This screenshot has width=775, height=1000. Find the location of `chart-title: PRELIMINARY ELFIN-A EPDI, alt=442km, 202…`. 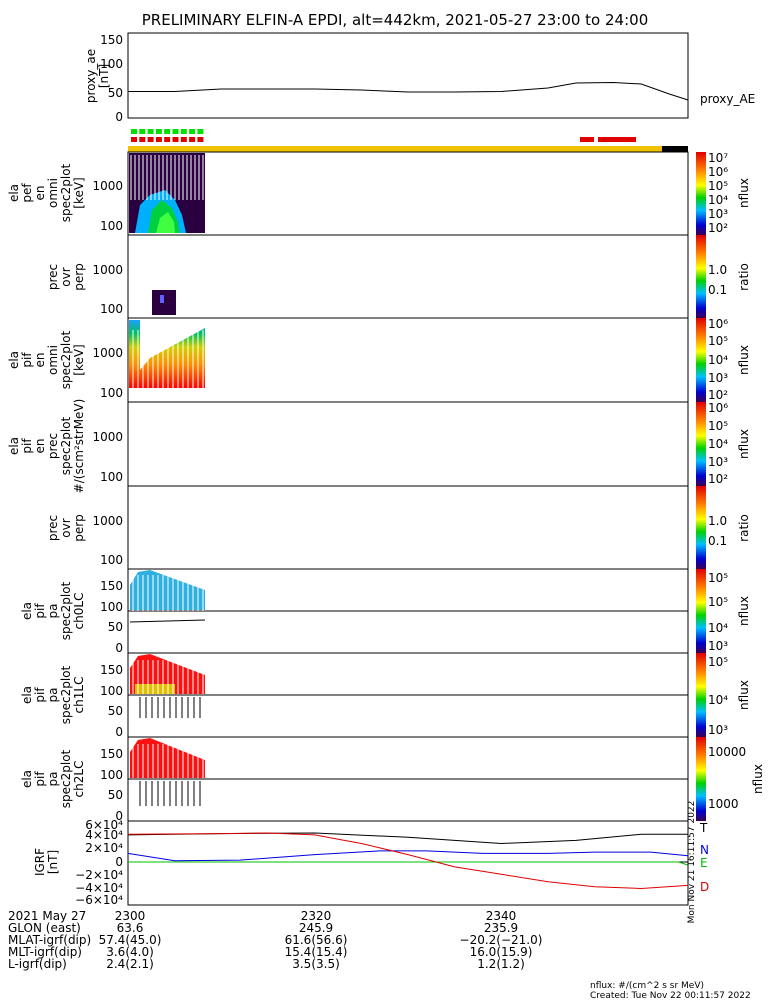

chart-title: PRELIMINARY ELFIN-A EPDI, alt=442km, 202… is located at coordinates (395, 20).